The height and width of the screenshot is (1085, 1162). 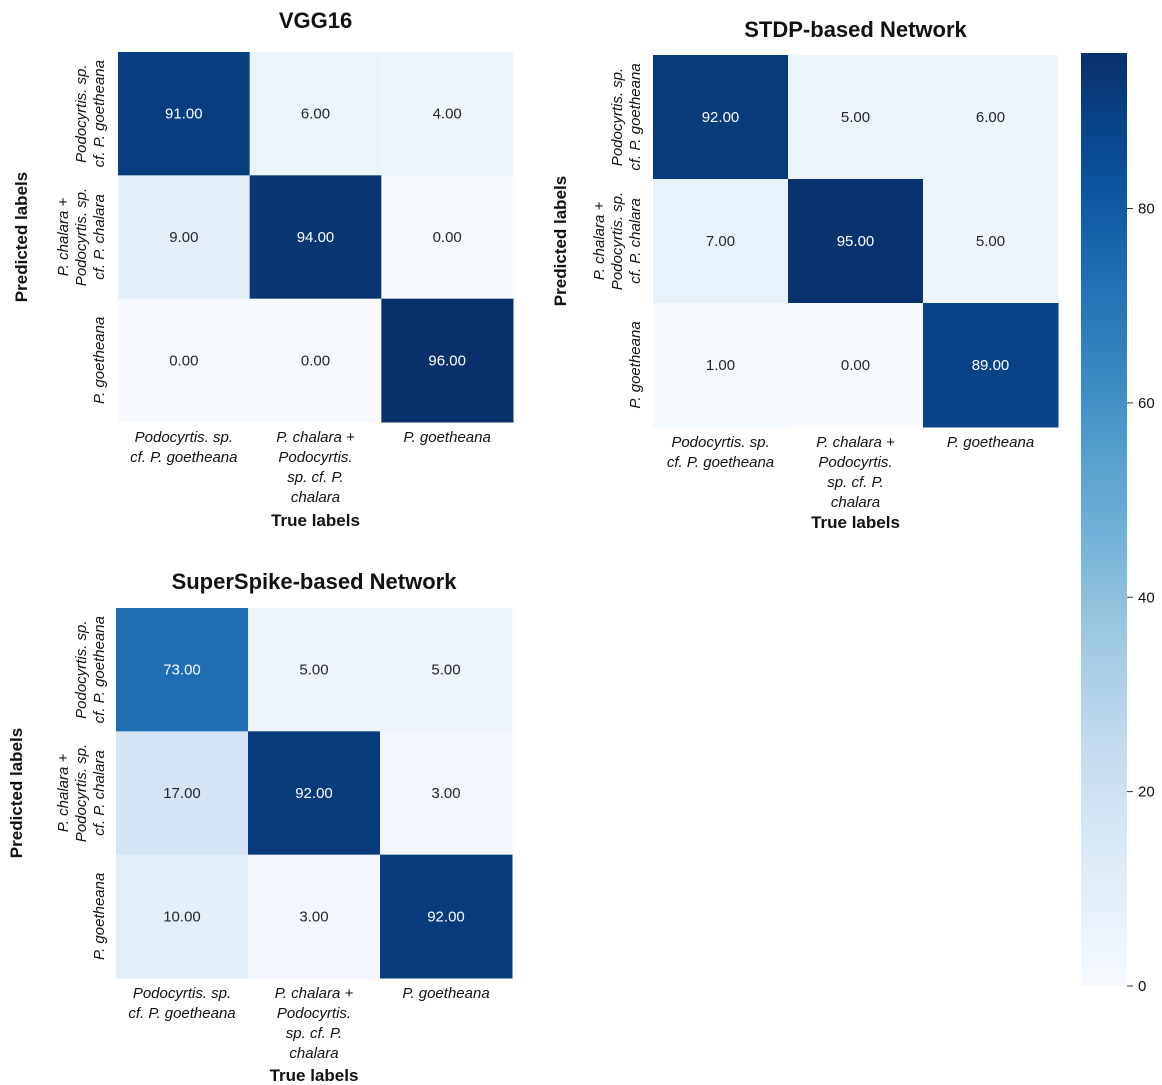 I want to click on cell-value-label: 89.00, so click(x=991, y=365).